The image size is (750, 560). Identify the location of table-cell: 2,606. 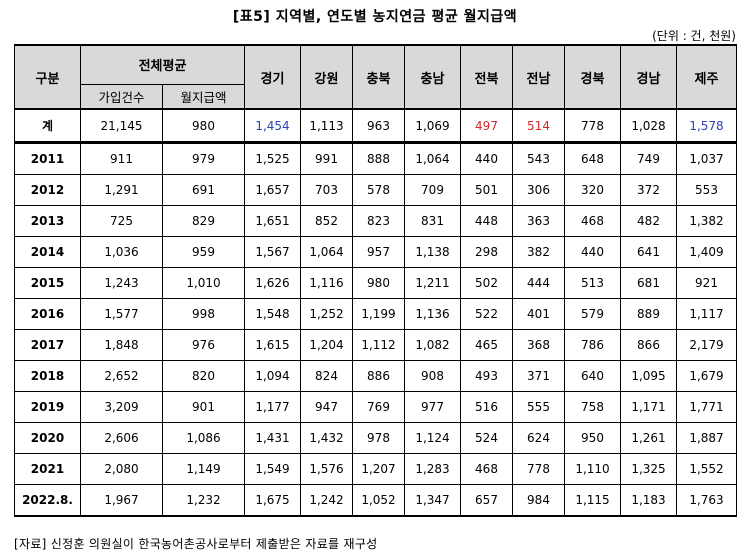
(121, 438).